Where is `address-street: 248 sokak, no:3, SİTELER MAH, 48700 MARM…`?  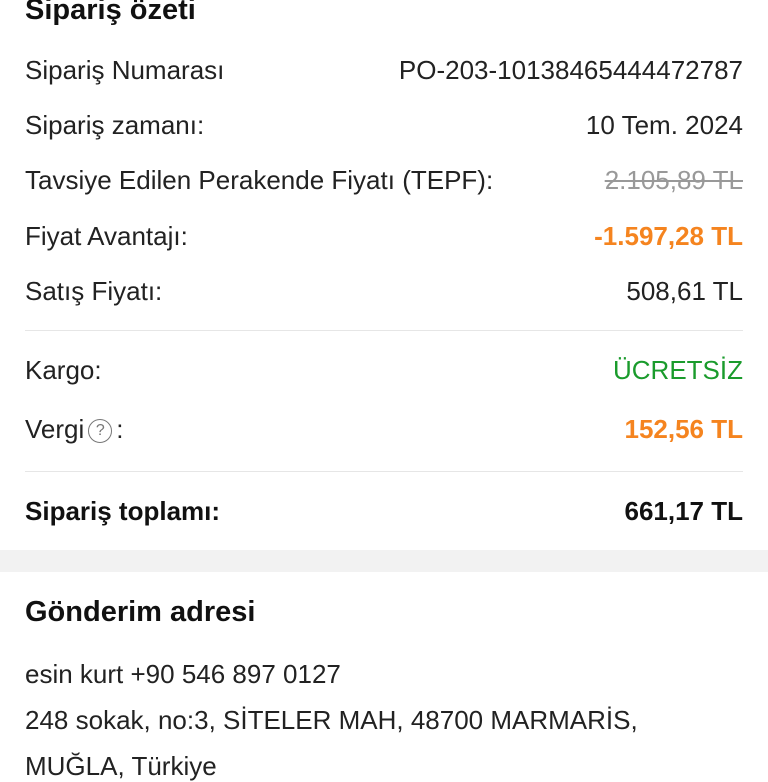
address-street: 248 sokak, no:3, SİTELER MAH, 48700 MARM… is located at coordinates (331, 720).